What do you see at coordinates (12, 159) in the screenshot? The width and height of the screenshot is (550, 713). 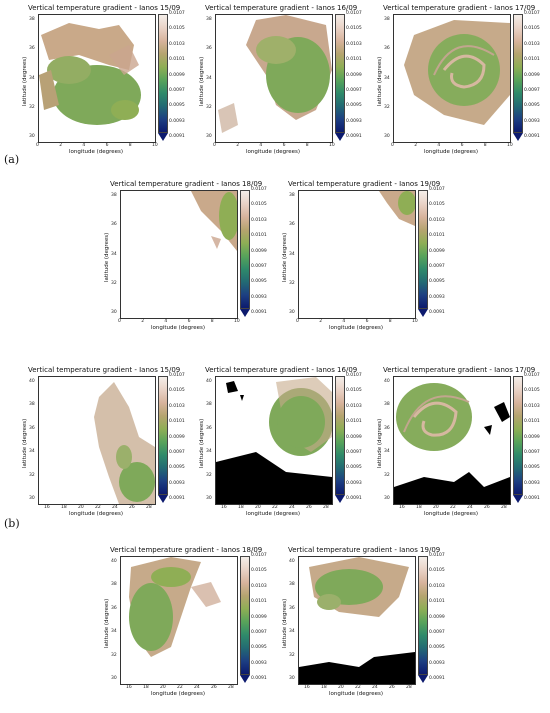 I see `group-label-a: (a)` at bounding box center [12, 159].